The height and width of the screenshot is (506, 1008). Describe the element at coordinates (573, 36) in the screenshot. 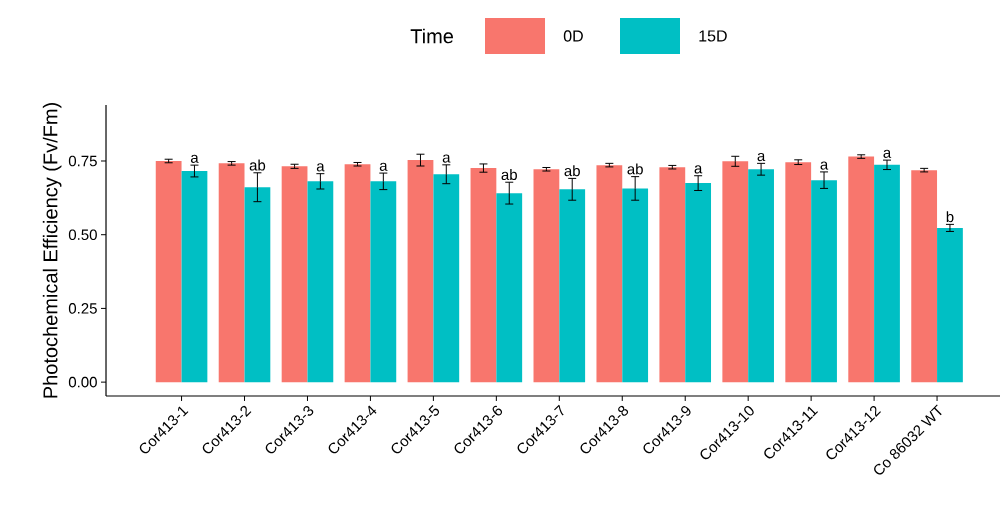

I see `legend-label: 0D` at that location.